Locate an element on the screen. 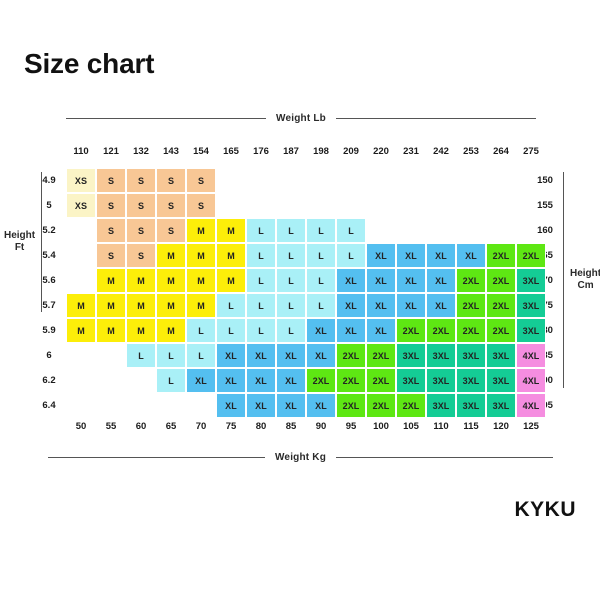 This screenshot has width=600, height=600. weight-lb-tick-15: 275 is located at coordinates (531, 151).